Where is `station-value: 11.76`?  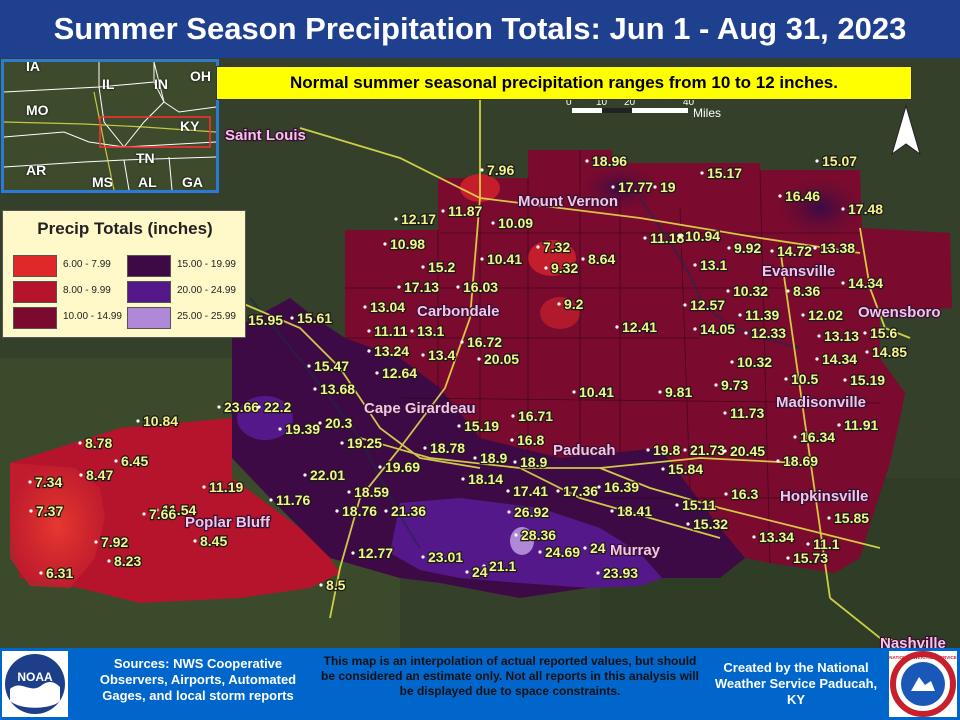
station-value: 11.76 is located at coordinates (293, 500).